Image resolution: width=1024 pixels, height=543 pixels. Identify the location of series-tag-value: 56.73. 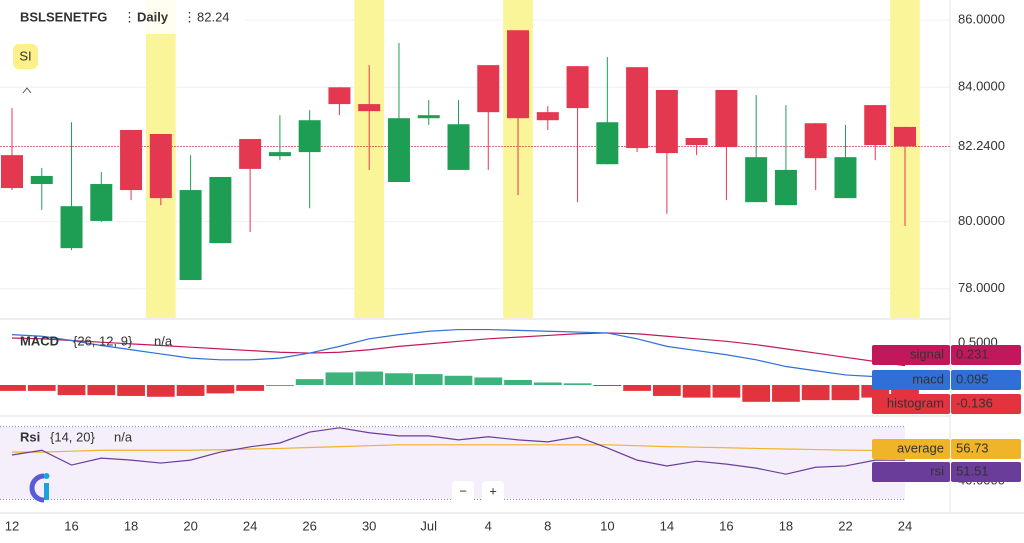
(972, 447).